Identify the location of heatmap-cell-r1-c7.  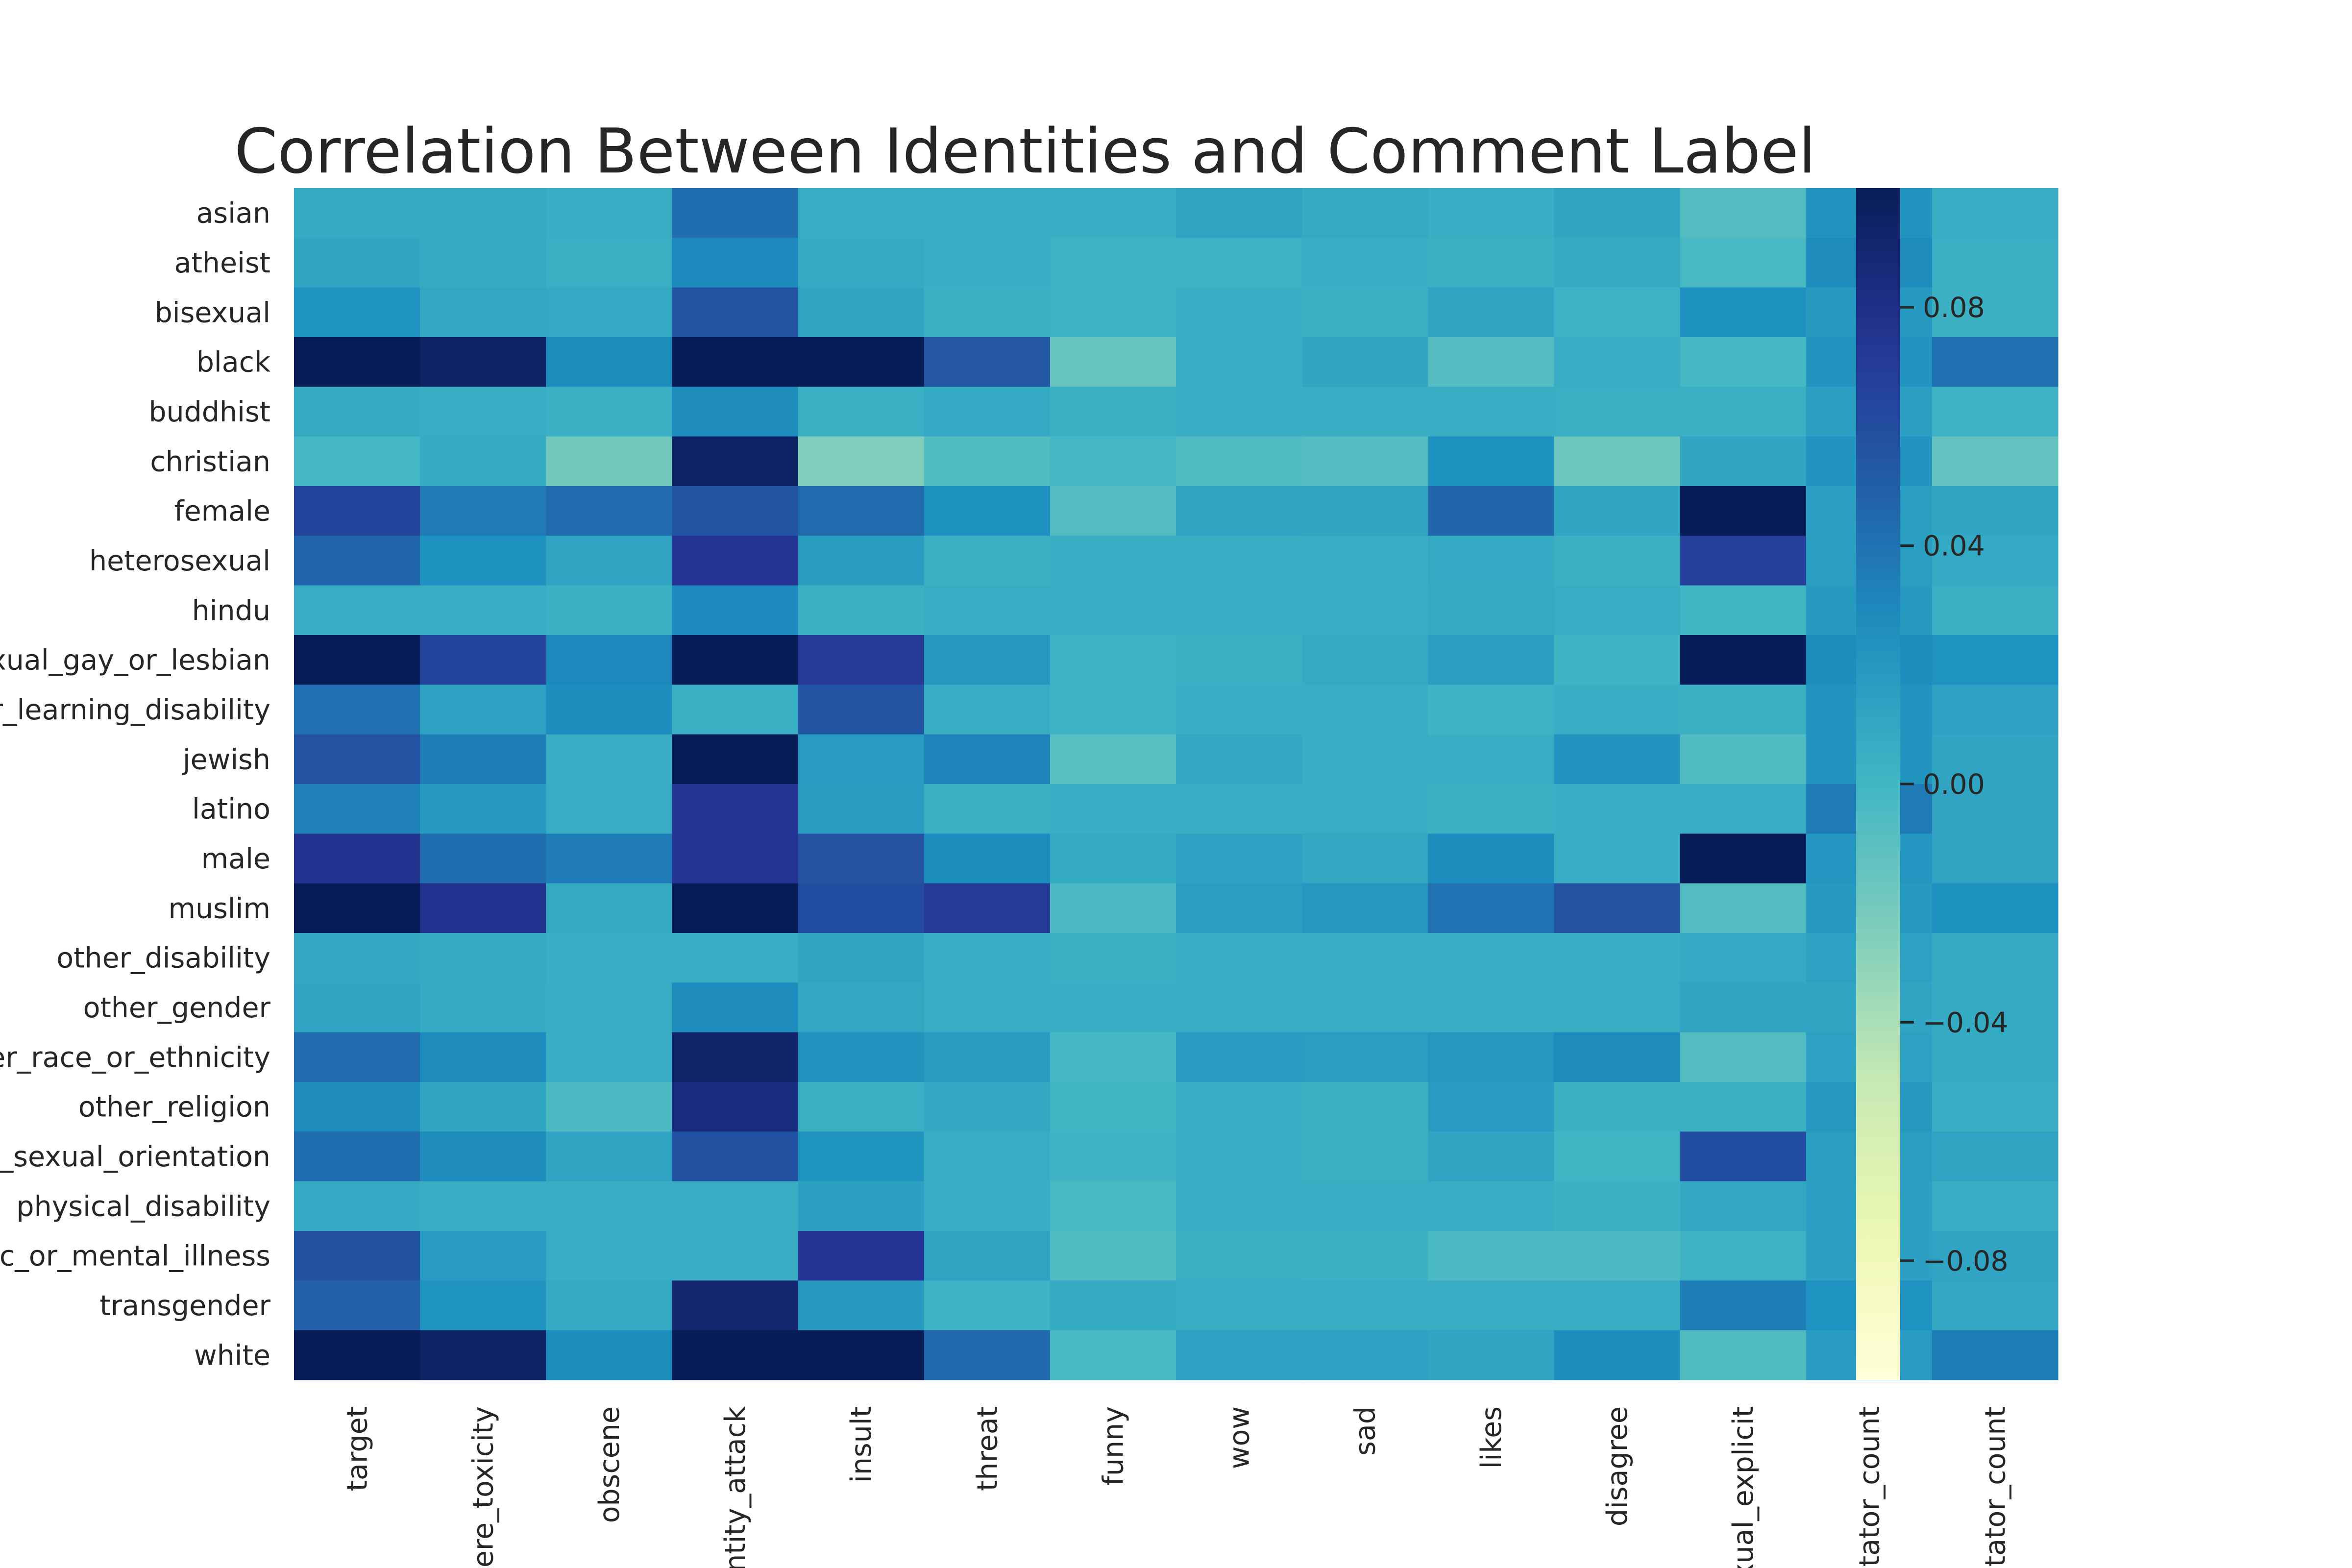
(1239, 263).